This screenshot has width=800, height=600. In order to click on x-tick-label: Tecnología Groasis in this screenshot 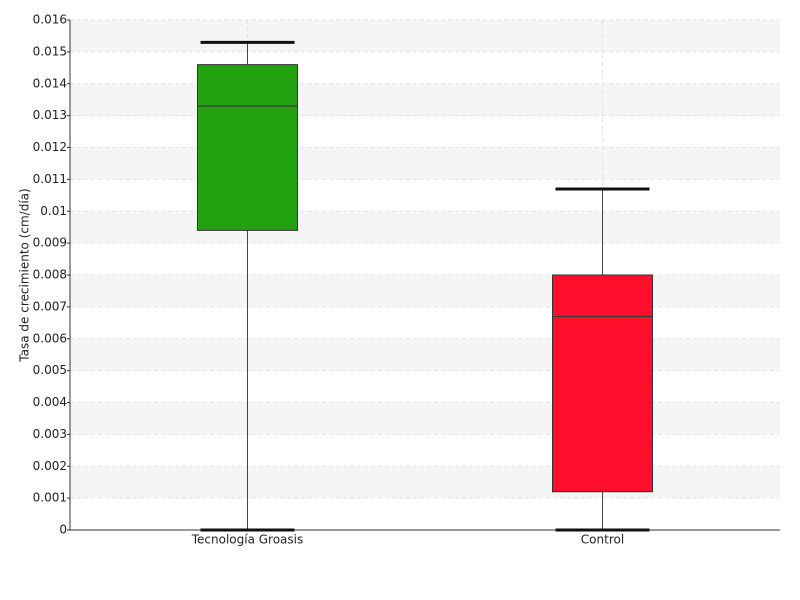, I will do `click(247, 540)`.